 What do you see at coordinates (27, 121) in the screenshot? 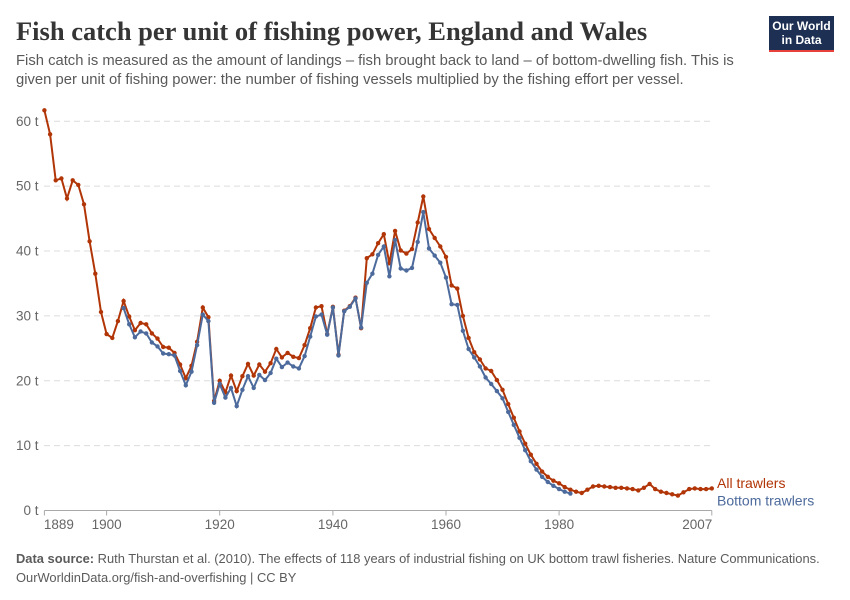
I see `svg-text: 60 t` at bounding box center [27, 121].